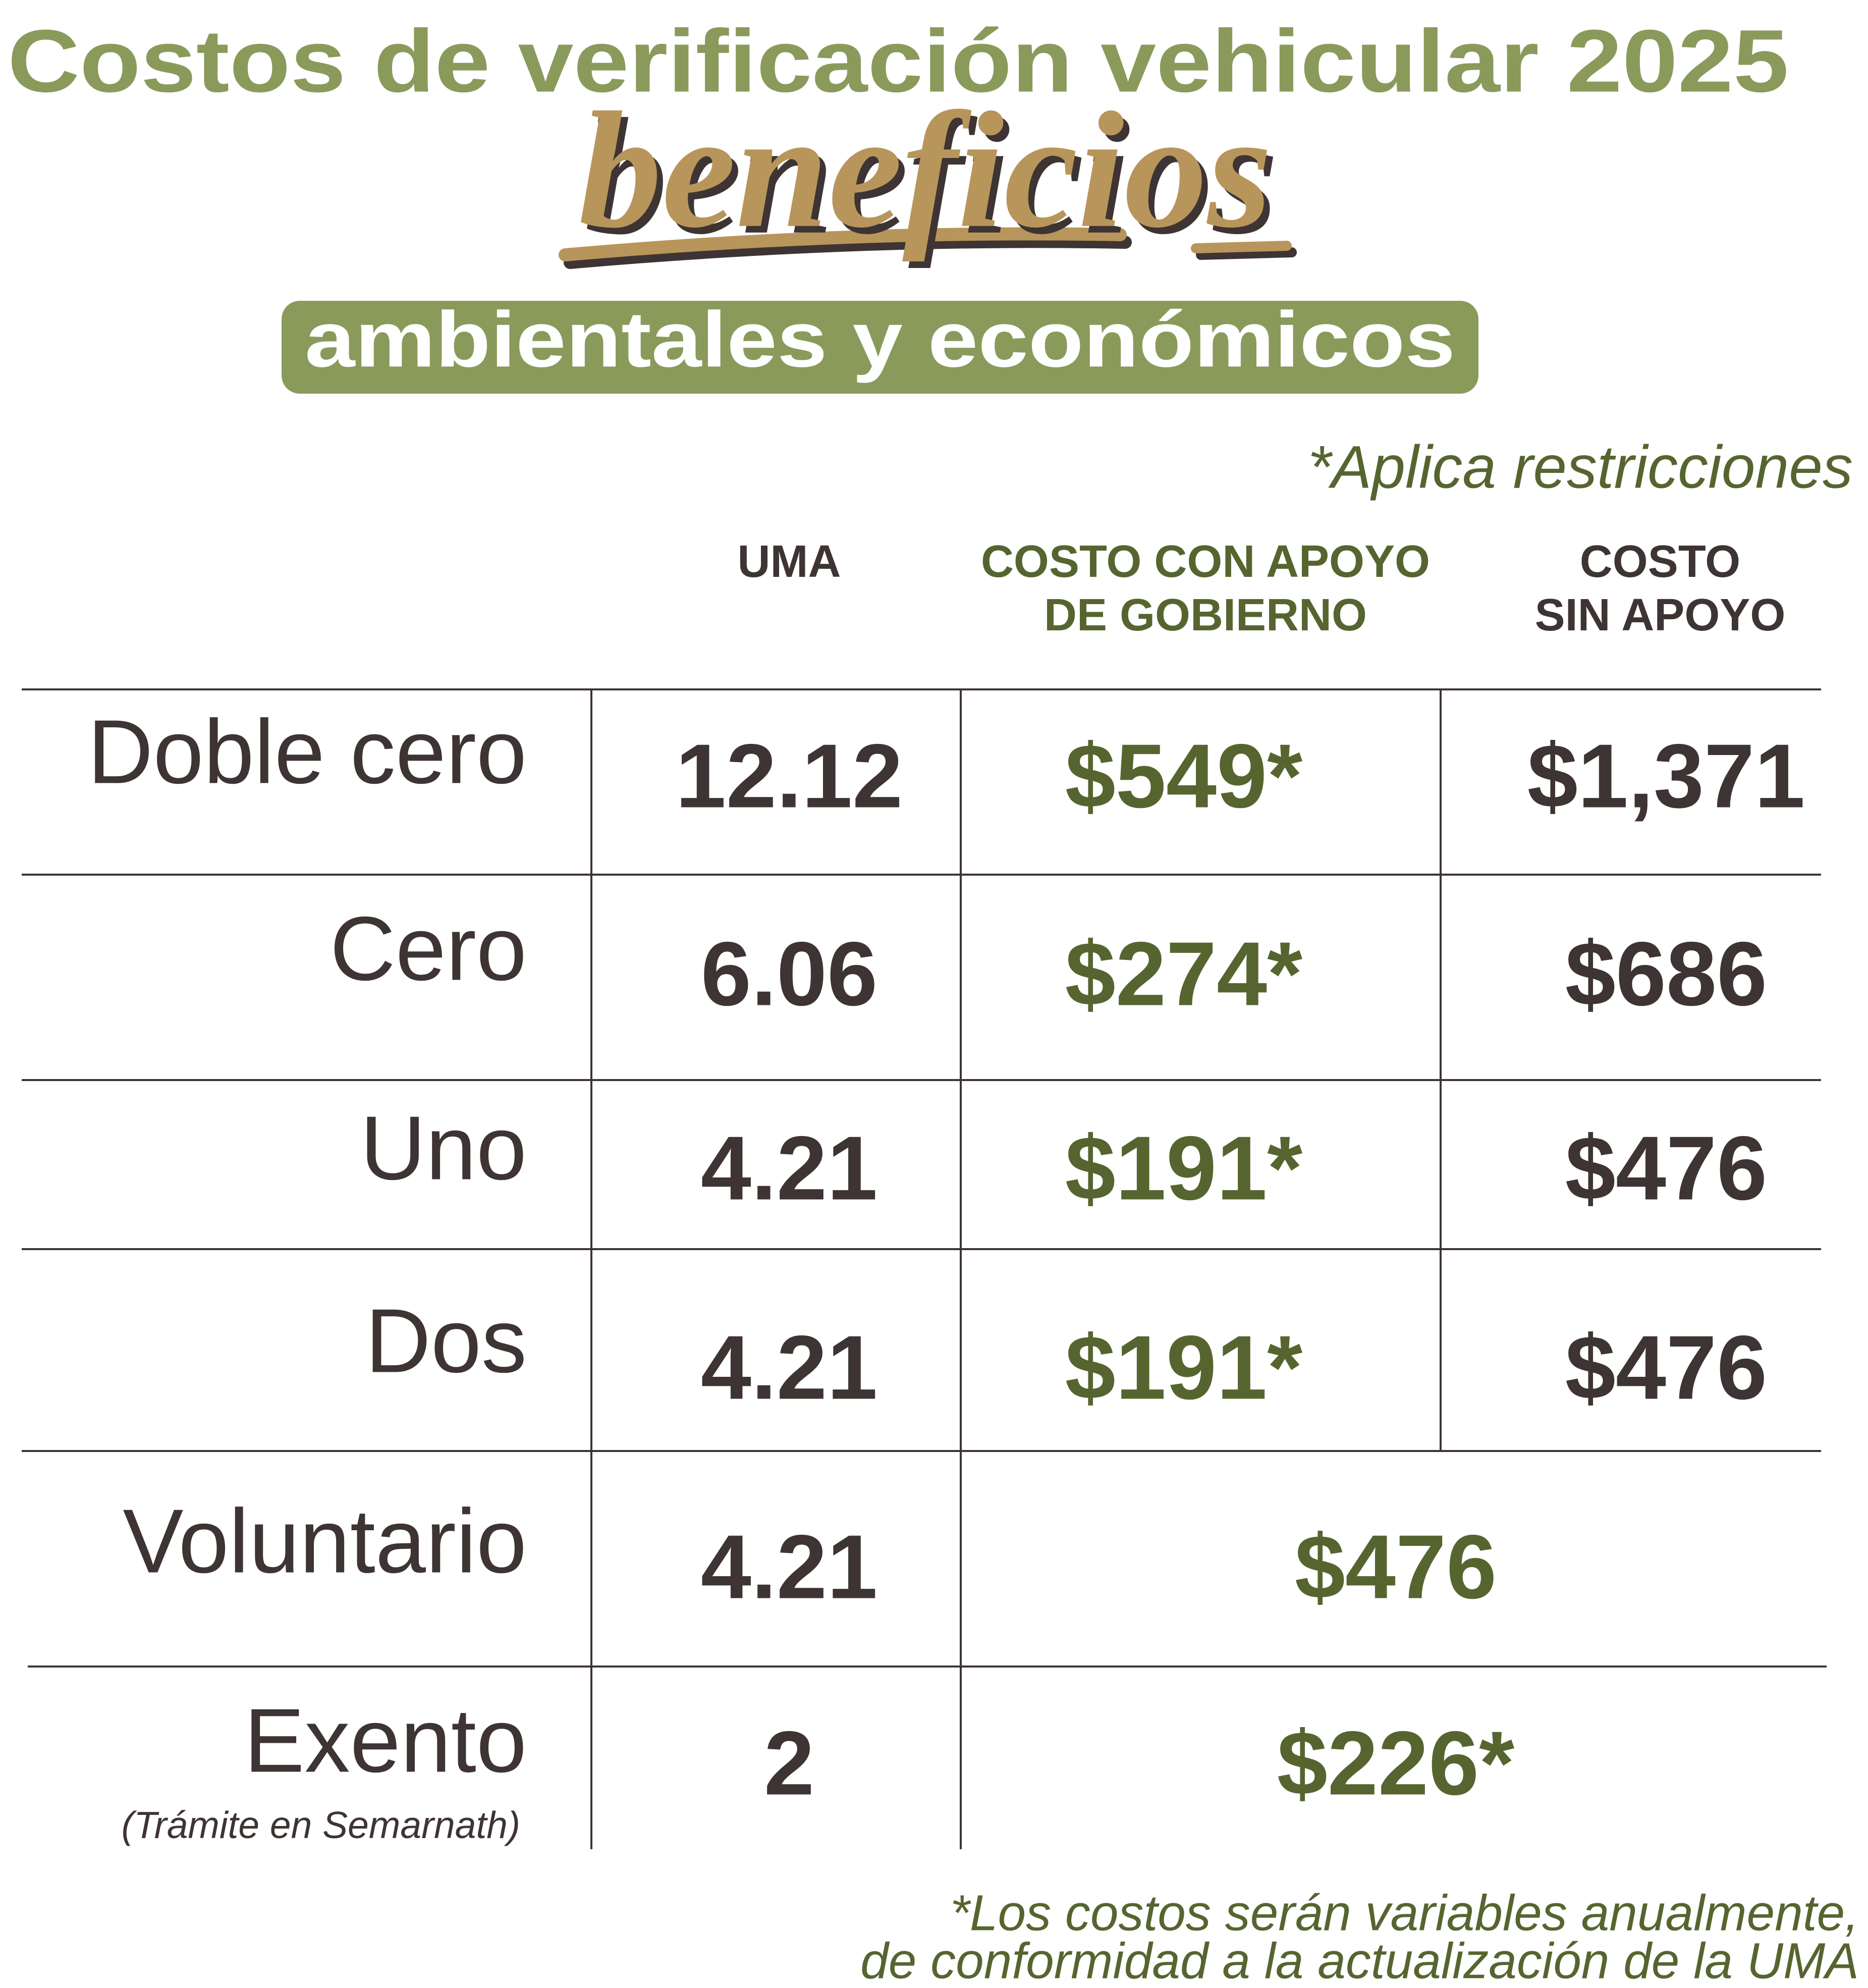 The image size is (1868, 1988). I want to click on row-label: Cero, so click(428, 949).